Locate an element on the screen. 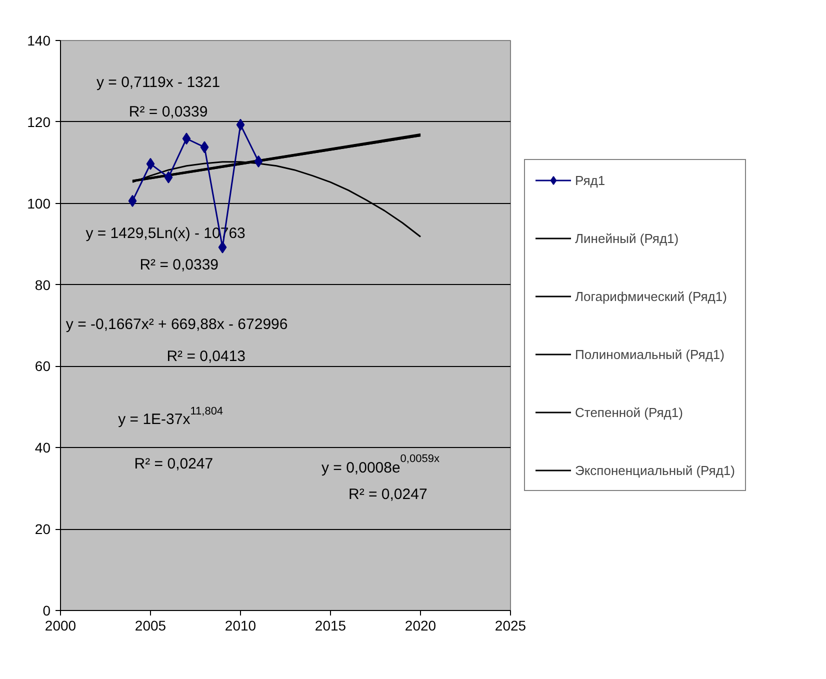 This screenshot has height=679, width=826. y-tick-label: 40 is located at coordinates (42, 448).